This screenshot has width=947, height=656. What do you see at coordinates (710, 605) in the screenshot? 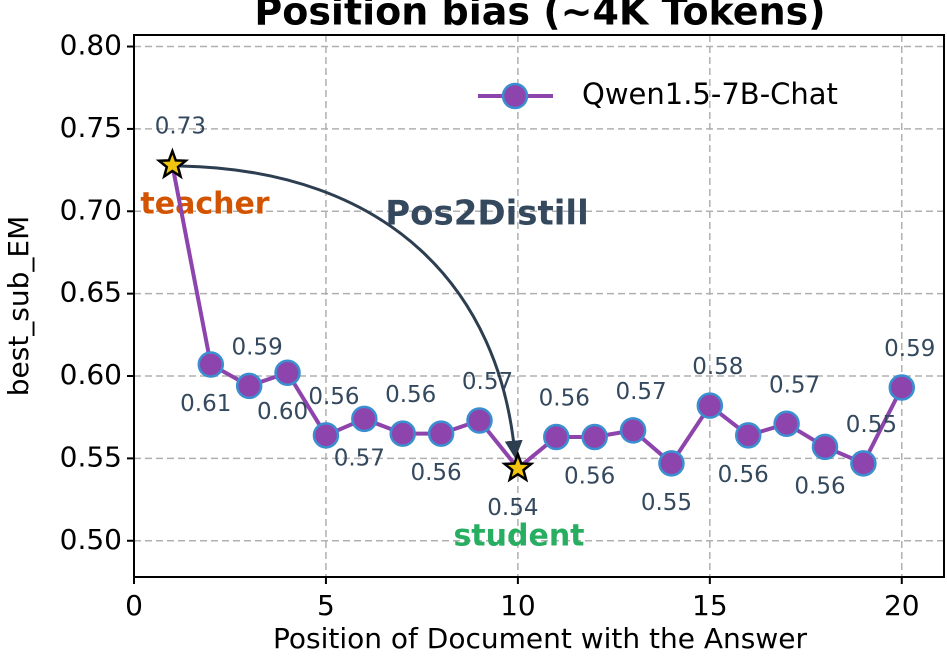
I see `x-tick-label: 15` at bounding box center [710, 605].